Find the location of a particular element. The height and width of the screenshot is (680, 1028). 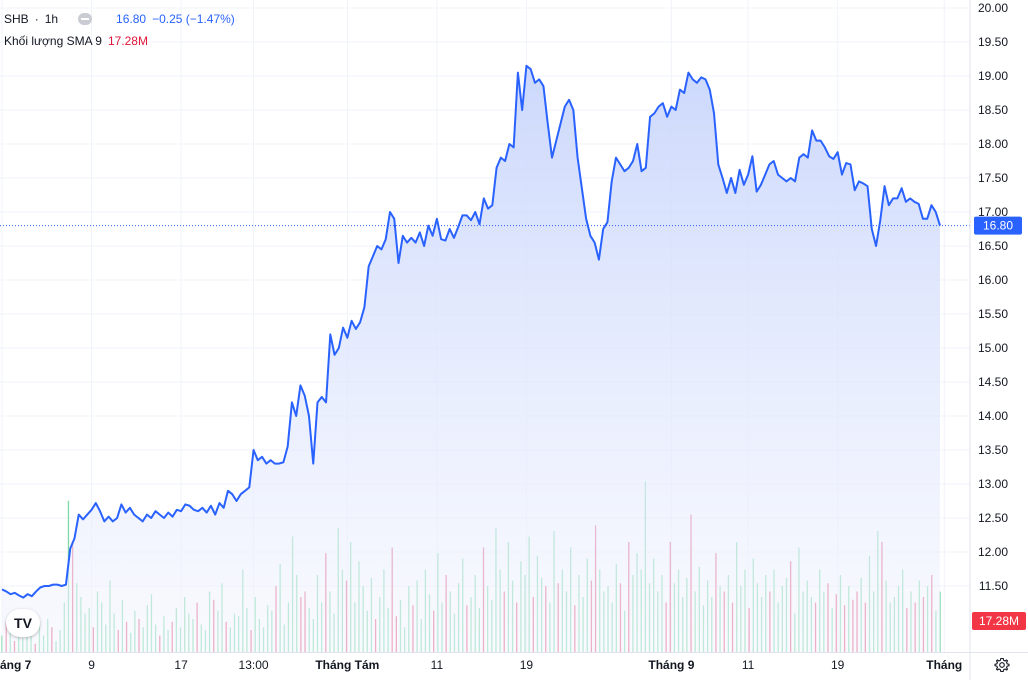

y-tick-label: 12.00 is located at coordinates (993, 552).